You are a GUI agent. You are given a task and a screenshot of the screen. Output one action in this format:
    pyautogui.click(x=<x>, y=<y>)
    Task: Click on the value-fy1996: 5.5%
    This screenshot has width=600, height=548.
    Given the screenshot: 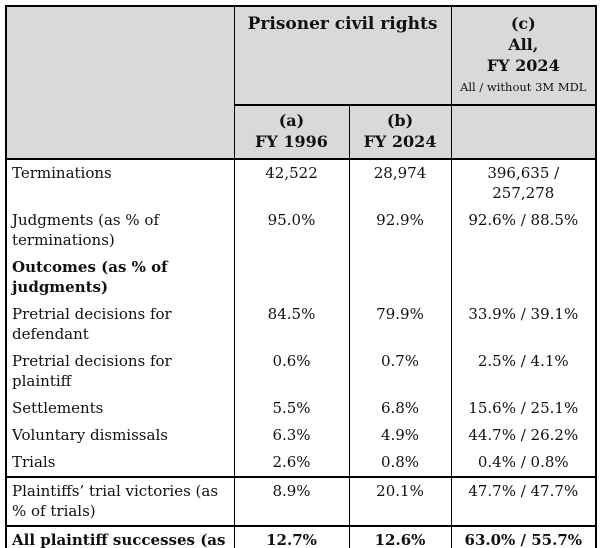 What is the action you would take?
    pyautogui.click(x=291, y=408)
    